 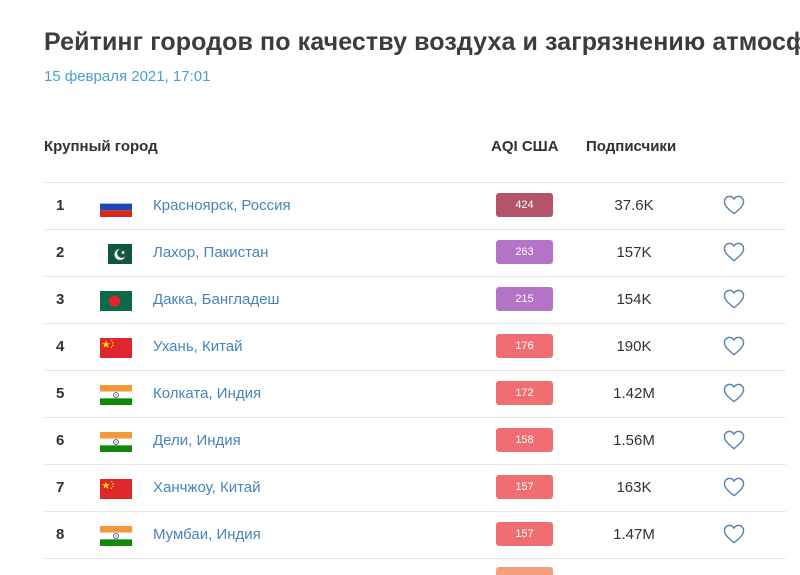 What do you see at coordinates (60, 205) in the screenshot?
I see `rank-number: 1` at bounding box center [60, 205].